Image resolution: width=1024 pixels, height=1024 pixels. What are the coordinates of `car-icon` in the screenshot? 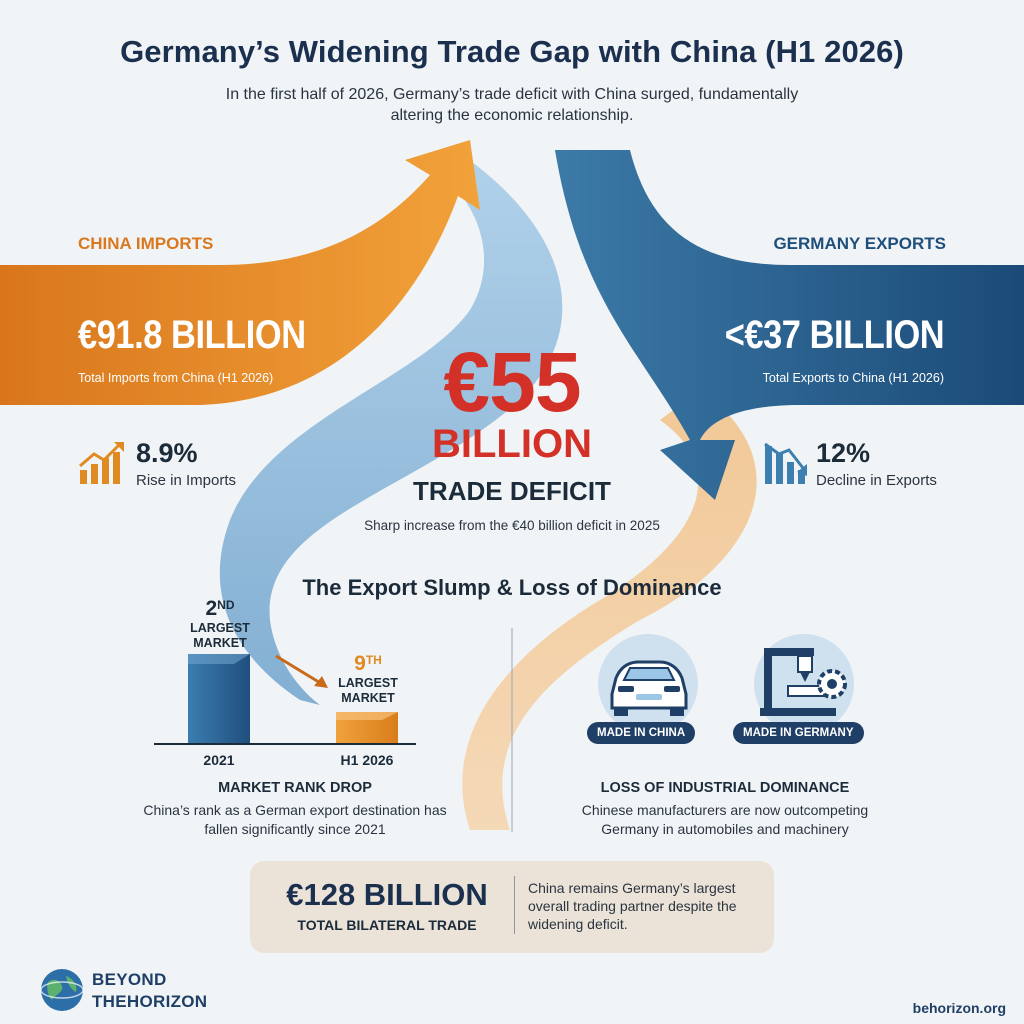 It's located at (648, 684).